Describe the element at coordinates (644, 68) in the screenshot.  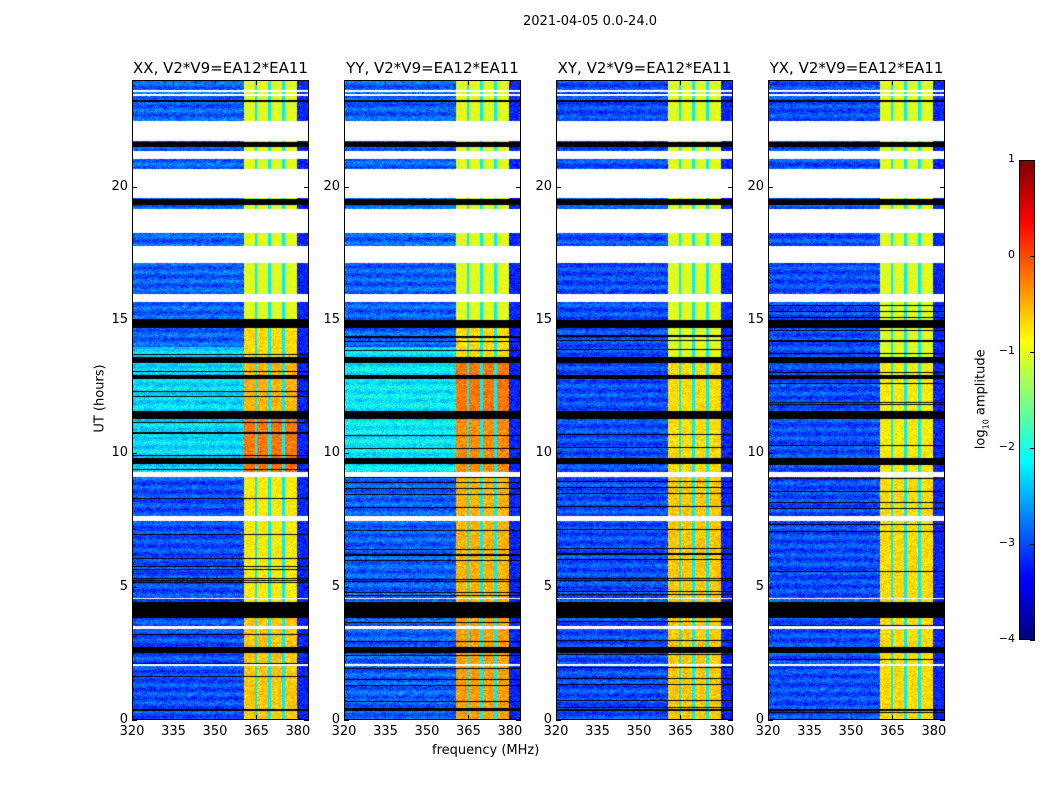
I see `panel-title: XY, V2*V9=EA12*EA11` at that location.